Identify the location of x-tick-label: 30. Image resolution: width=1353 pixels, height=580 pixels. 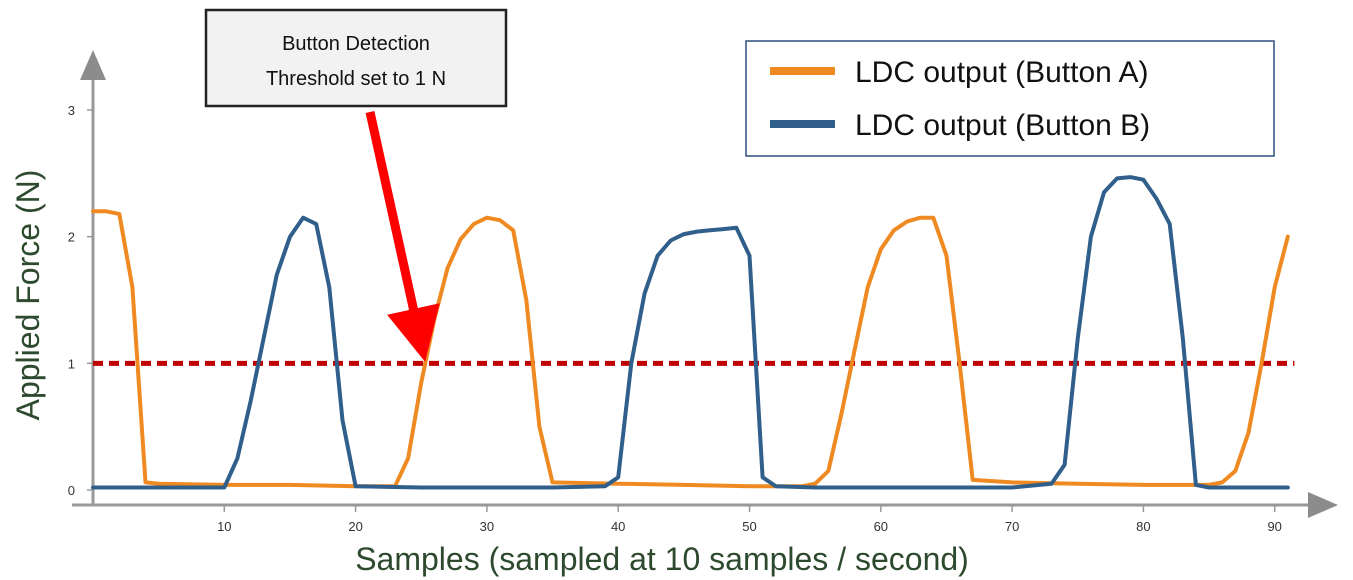
(487, 526).